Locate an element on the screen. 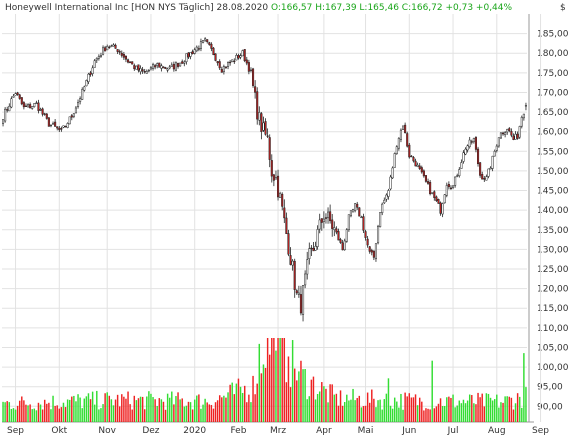 The height and width of the screenshot is (435, 580). x-tick-label: Apr is located at coordinates (324, 430).